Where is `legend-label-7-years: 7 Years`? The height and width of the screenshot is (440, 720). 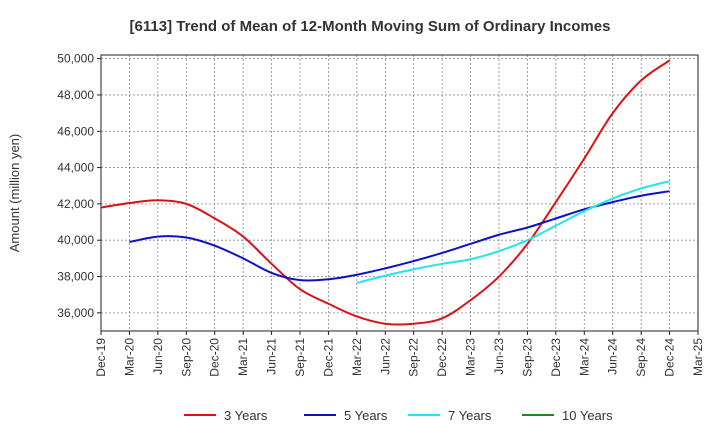 legend-label-7-years: 7 Years is located at coordinates (470, 415).